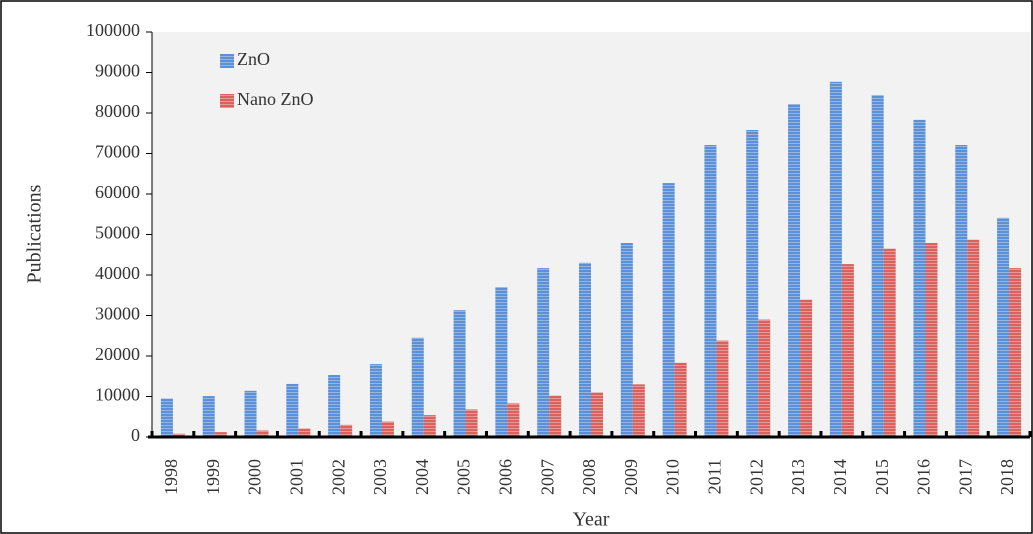  I want to click on x-tick-label: 2002, so click(338, 477).